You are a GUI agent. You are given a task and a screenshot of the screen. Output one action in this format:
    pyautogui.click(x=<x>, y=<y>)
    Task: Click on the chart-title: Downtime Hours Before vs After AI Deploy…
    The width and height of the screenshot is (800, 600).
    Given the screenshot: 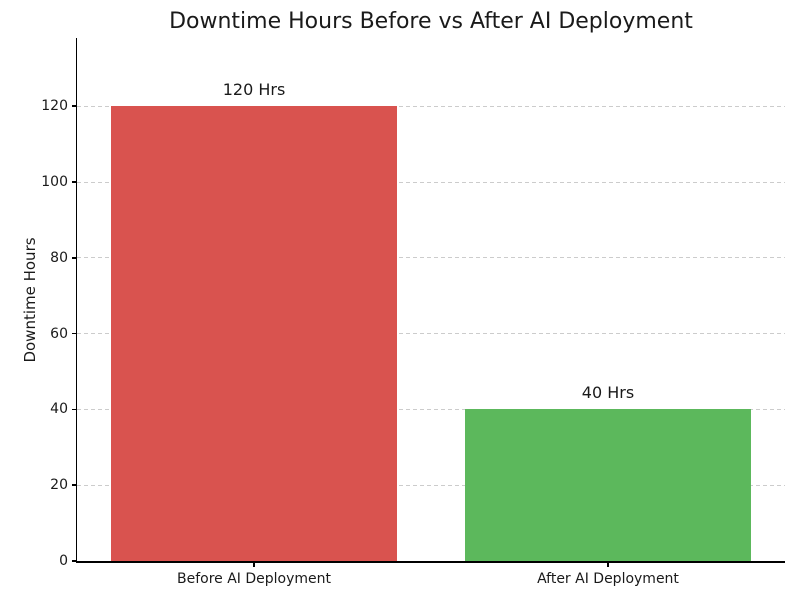 What is the action you would take?
    pyautogui.click(x=431, y=21)
    